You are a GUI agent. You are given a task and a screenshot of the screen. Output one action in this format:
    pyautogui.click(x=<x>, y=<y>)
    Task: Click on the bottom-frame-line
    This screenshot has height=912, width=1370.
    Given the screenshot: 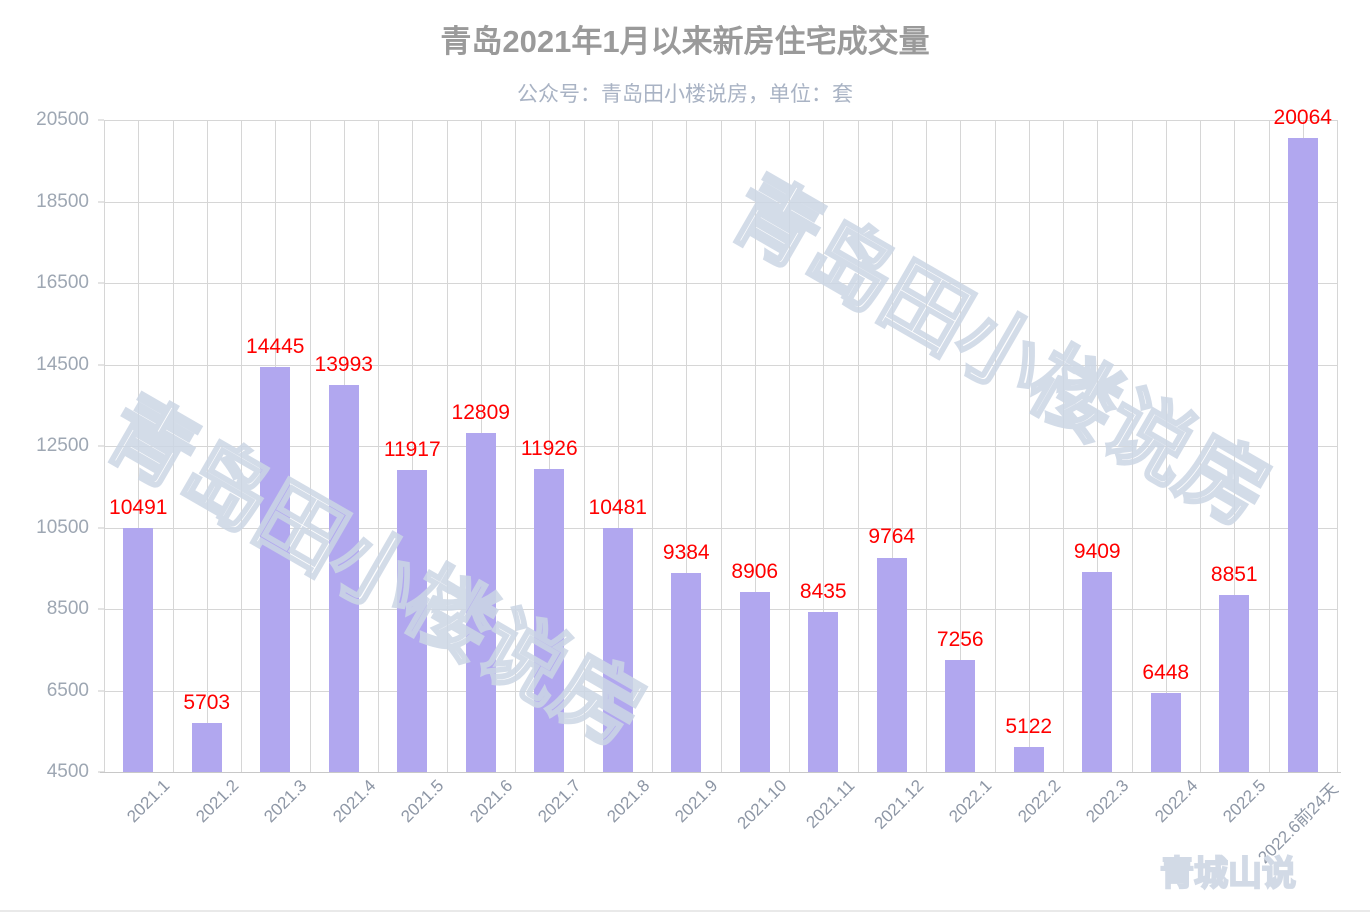 What is the action you would take?
    pyautogui.click(x=685, y=911)
    